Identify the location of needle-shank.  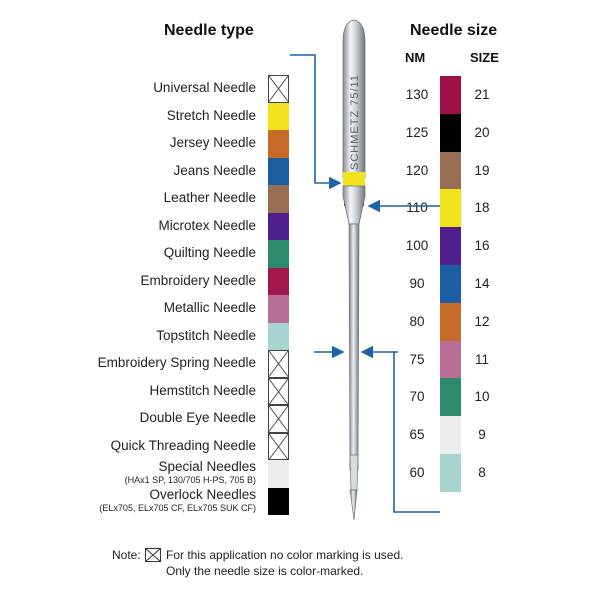
(354, 99).